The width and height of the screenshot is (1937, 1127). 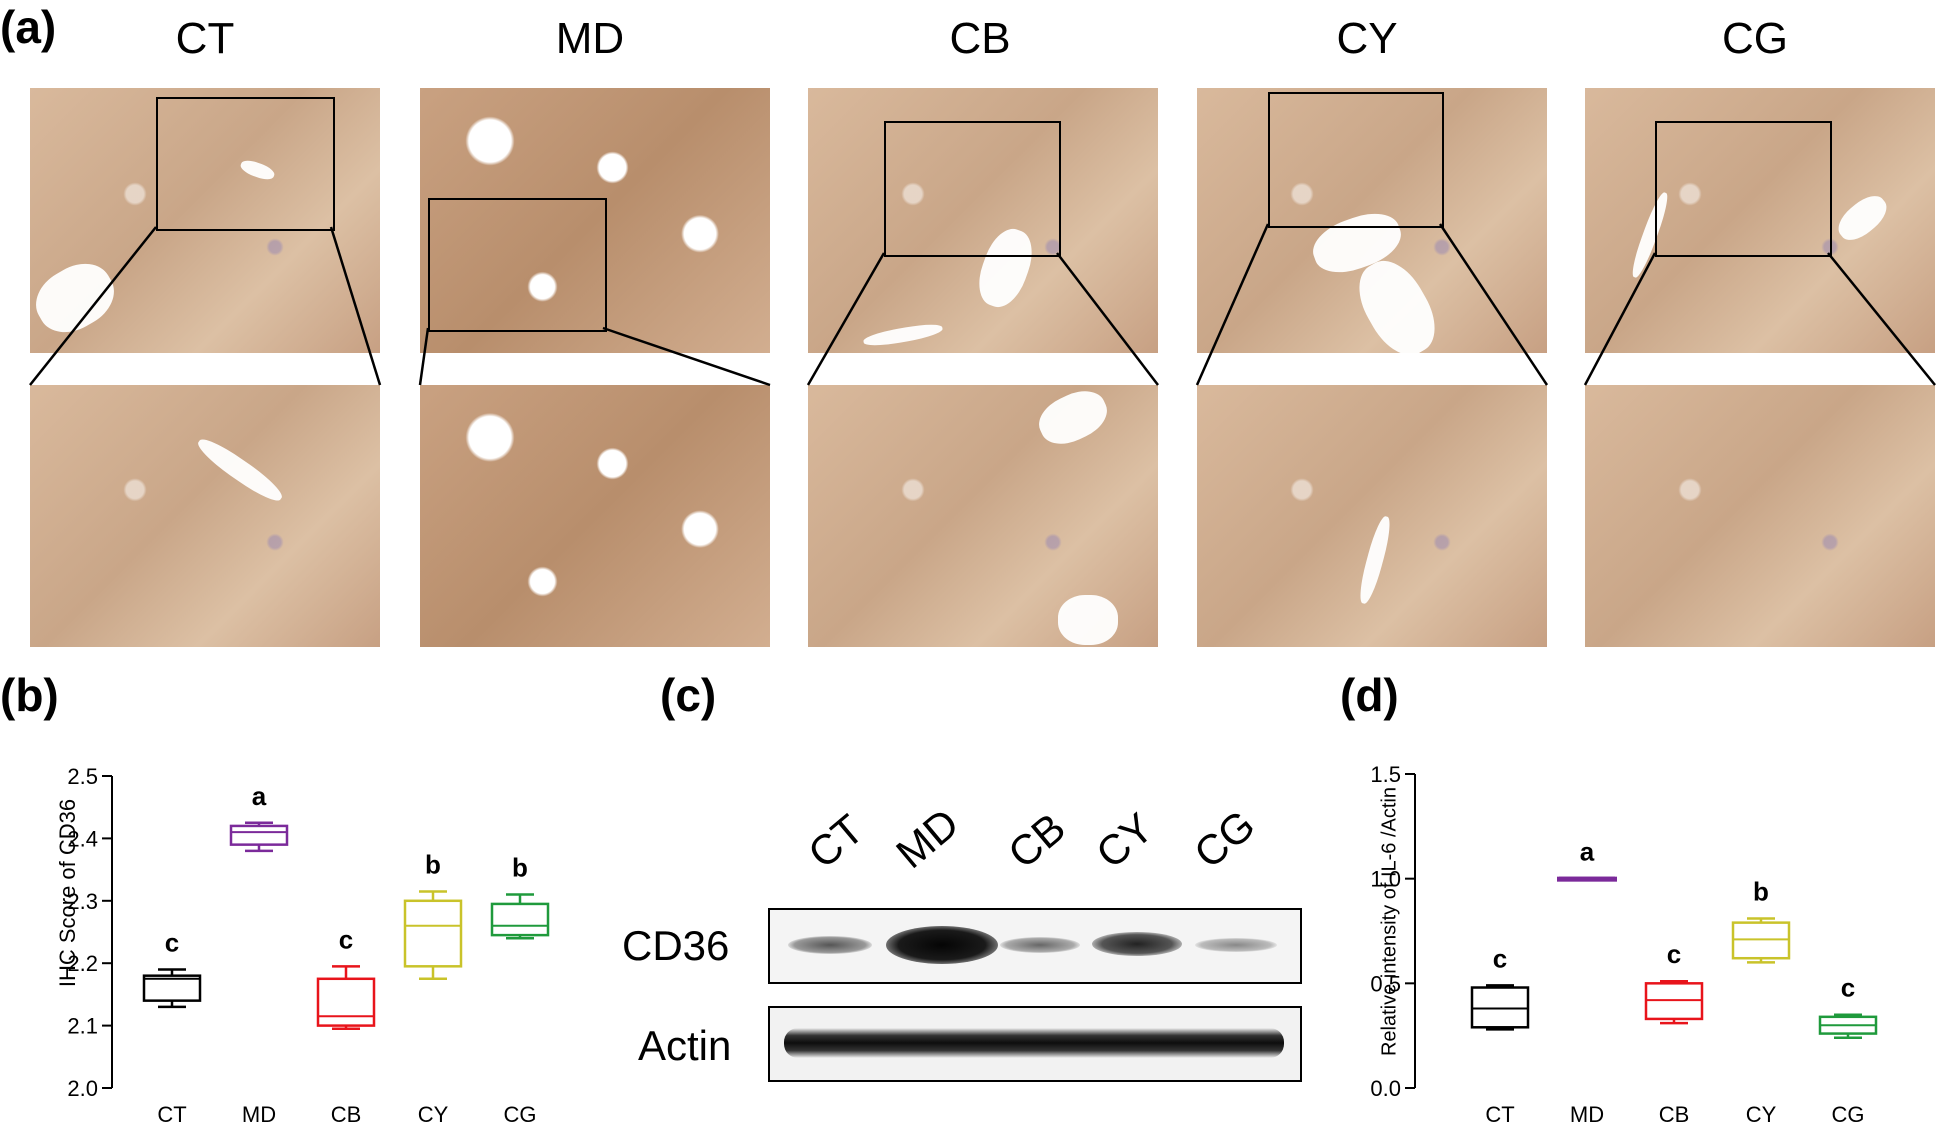 I want to click on blot-cd36-membrane, so click(x=1035, y=946).